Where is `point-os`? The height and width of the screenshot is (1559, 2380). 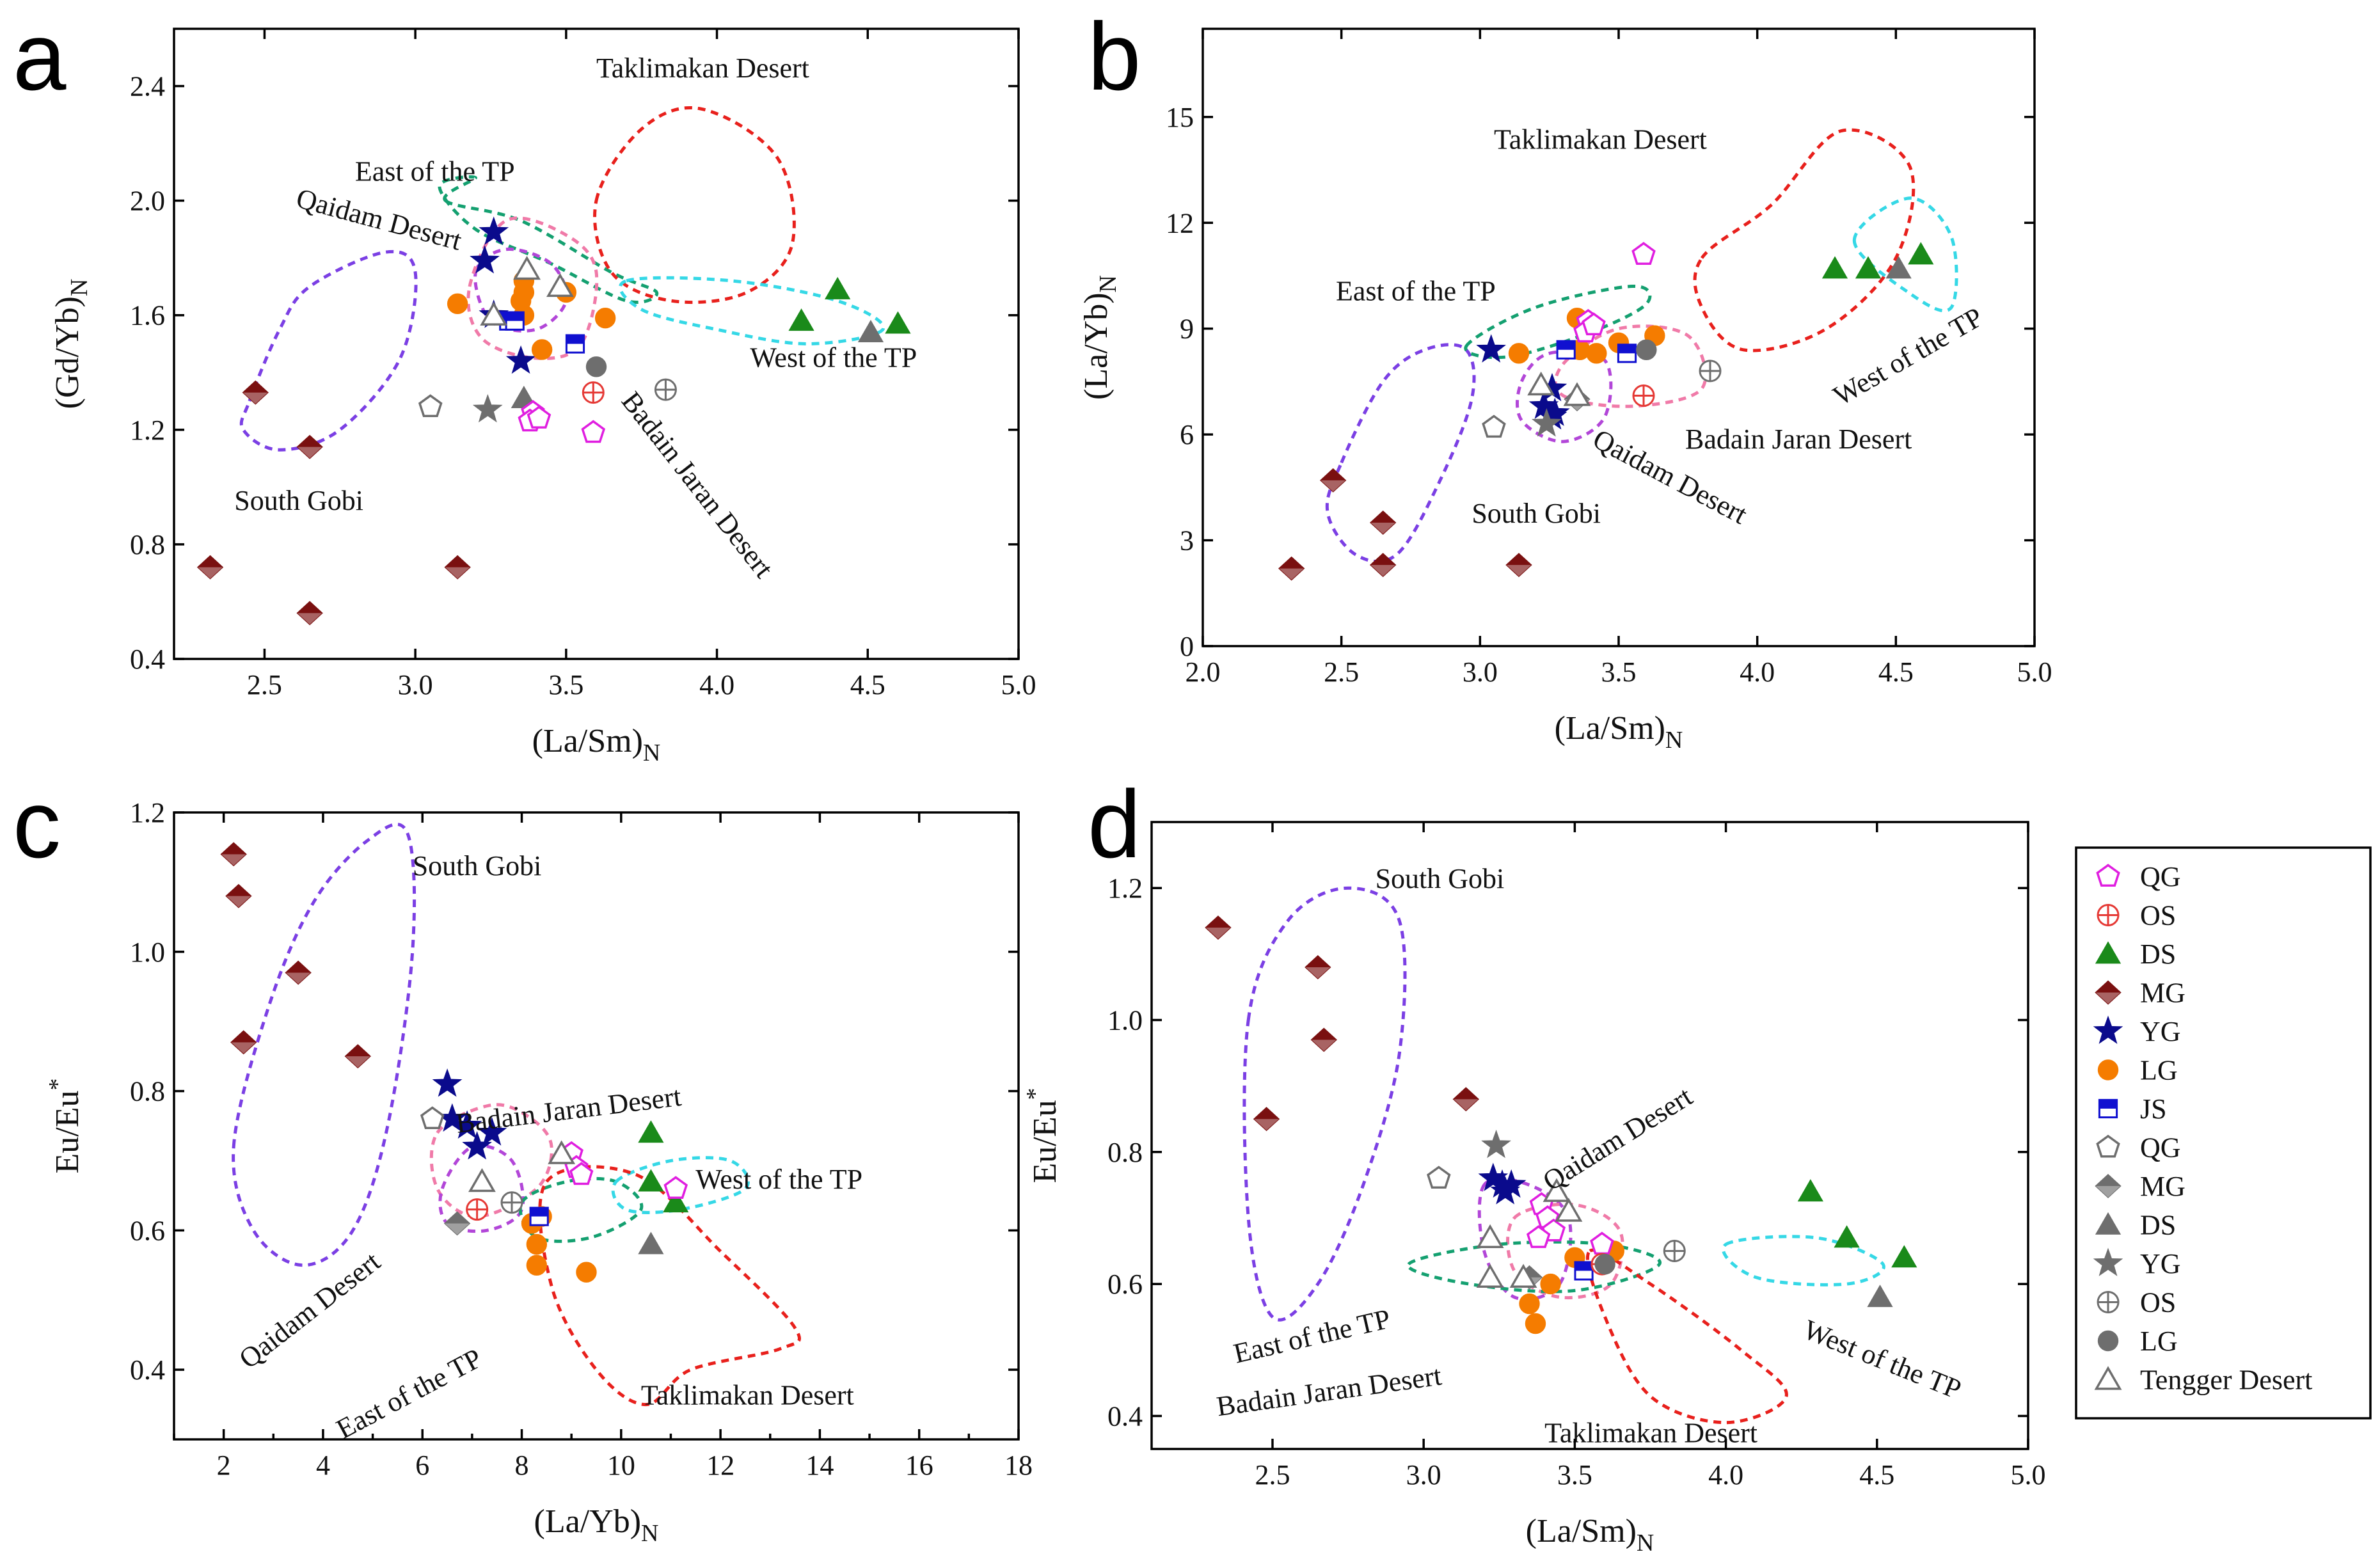 point-os is located at coordinates (477, 1210).